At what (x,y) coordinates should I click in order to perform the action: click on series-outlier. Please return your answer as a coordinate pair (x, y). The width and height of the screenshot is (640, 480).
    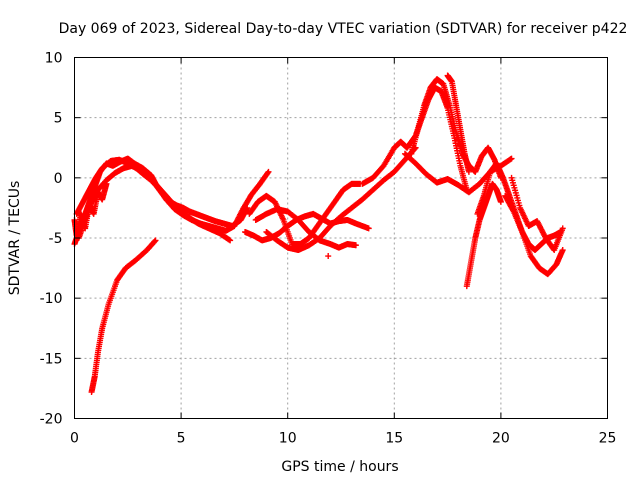
    Looking at the image, I should click on (328, 256).